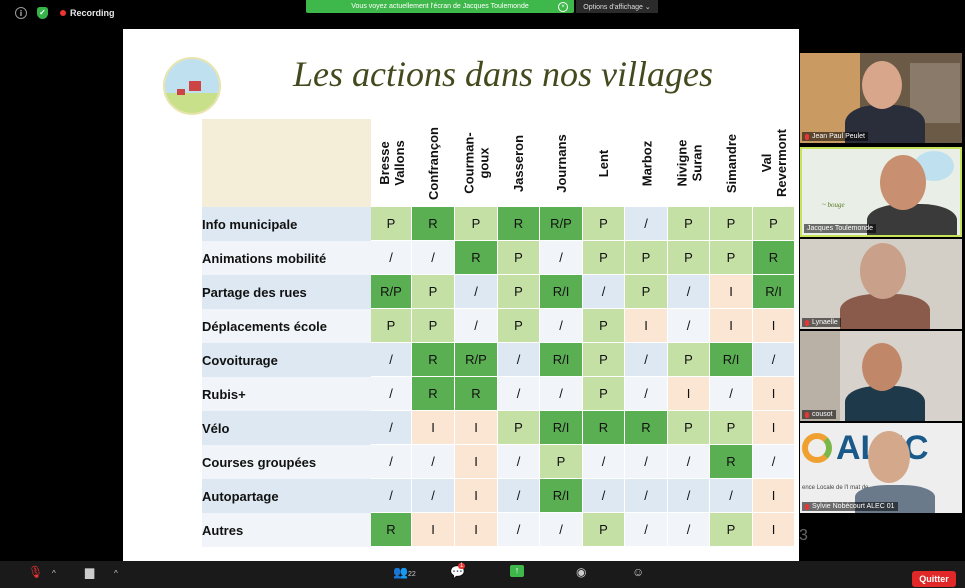  I want to click on row-label: Info municipale, so click(286, 224).